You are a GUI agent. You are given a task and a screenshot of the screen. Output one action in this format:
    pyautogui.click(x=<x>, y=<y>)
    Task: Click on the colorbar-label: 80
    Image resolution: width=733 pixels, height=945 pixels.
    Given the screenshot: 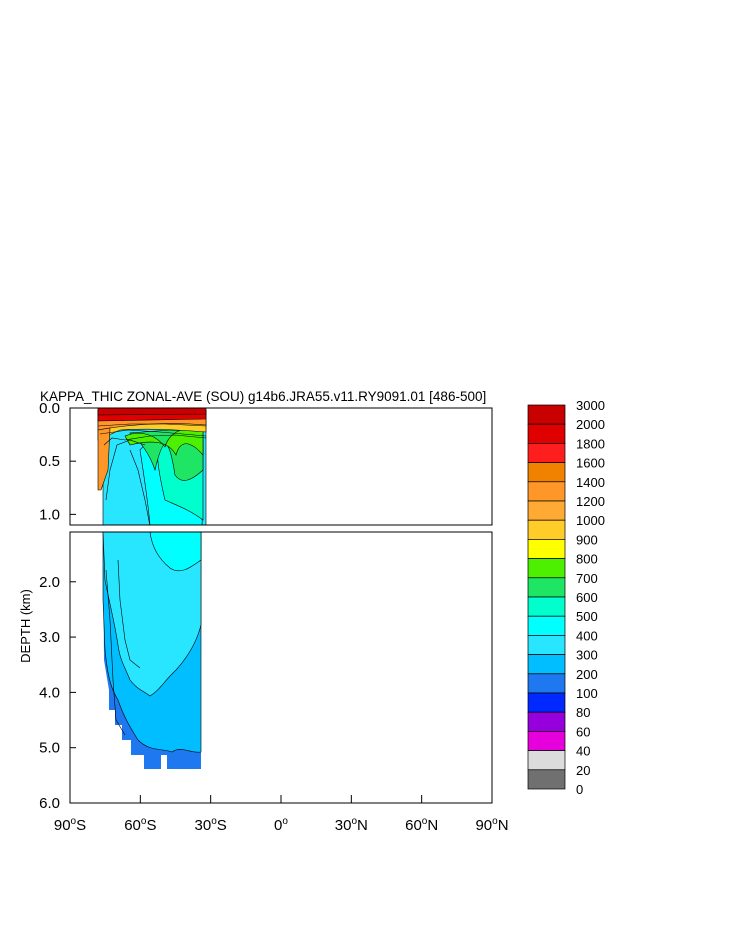 What is the action you would take?
    pyautogui.click(x=583, y=712)
    